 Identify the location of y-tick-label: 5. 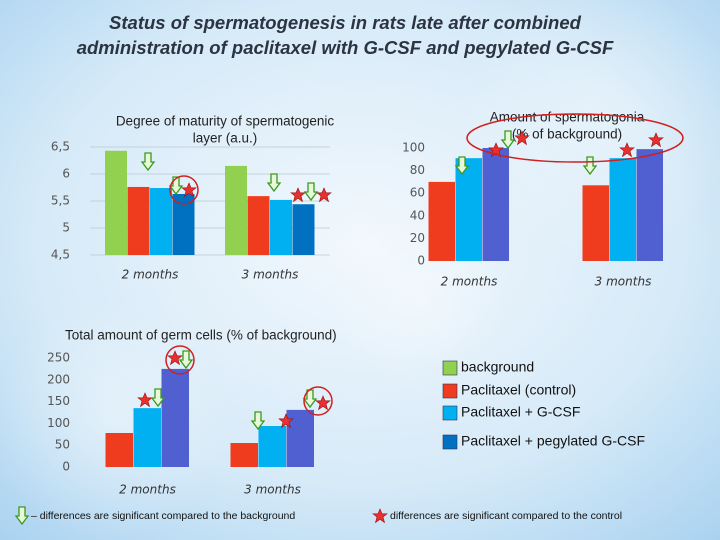
(66, 228).